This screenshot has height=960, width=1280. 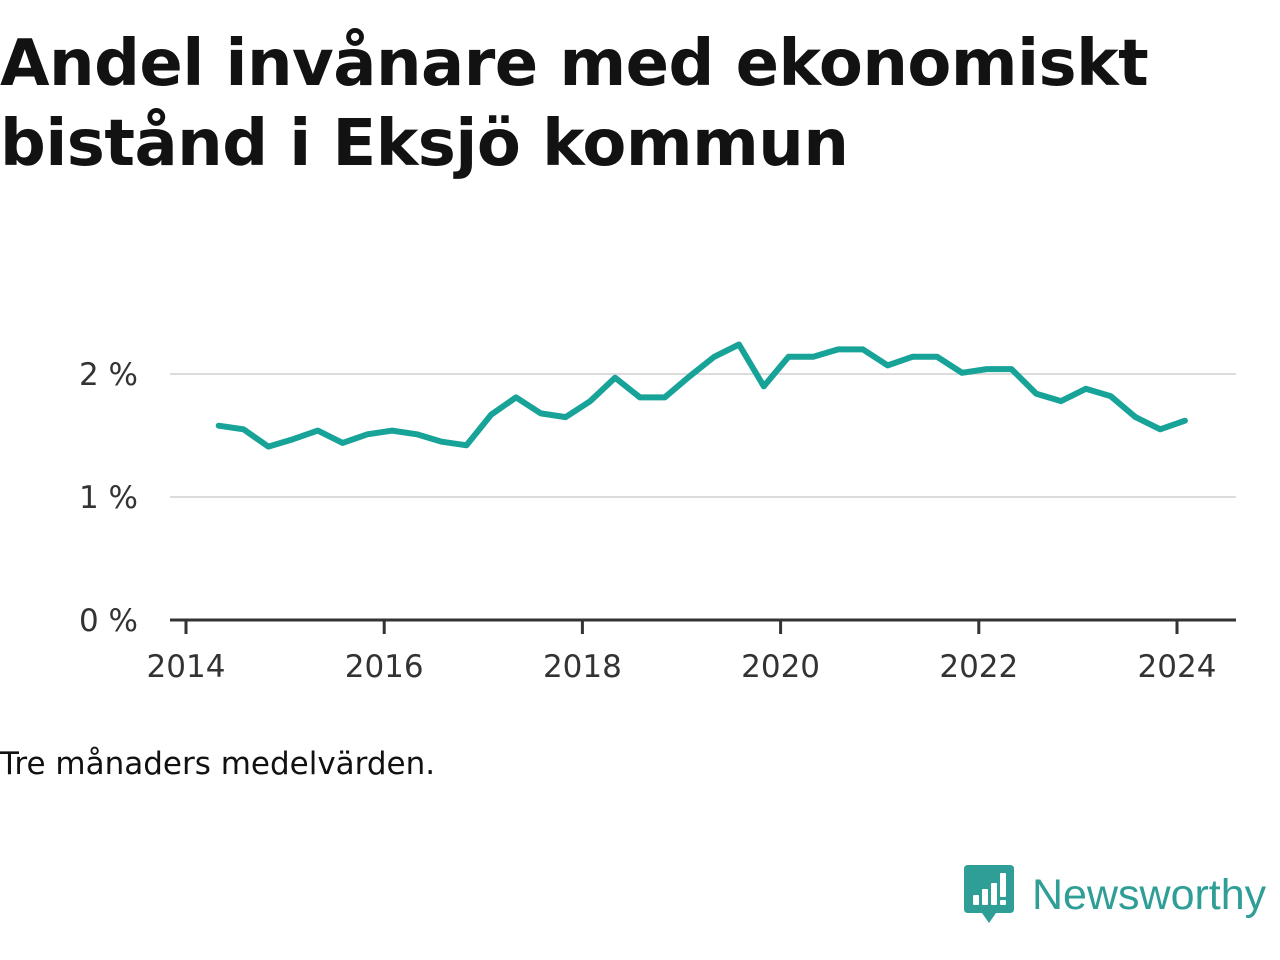 I want to click on y-axis-labels: 0 % 1 % 2 %, so click(x=108, y=498).